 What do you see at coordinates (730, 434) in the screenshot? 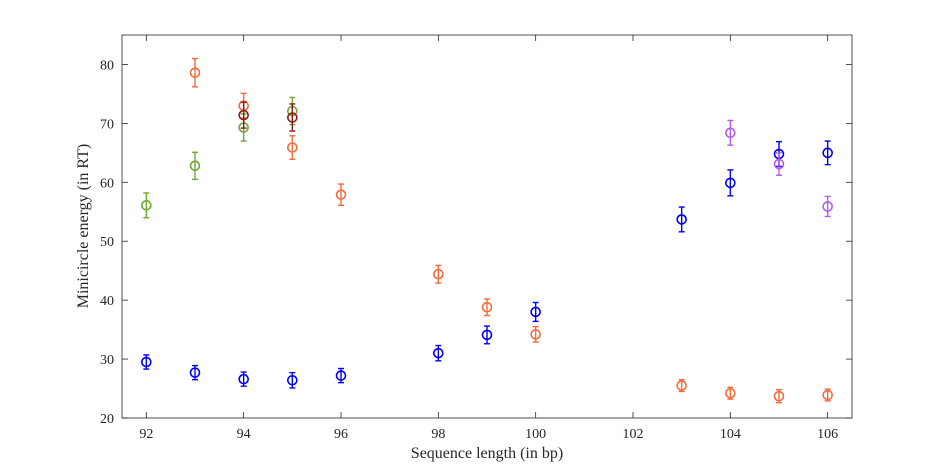
I see `x-tick-label: 104` at bounding box center [730, 434].